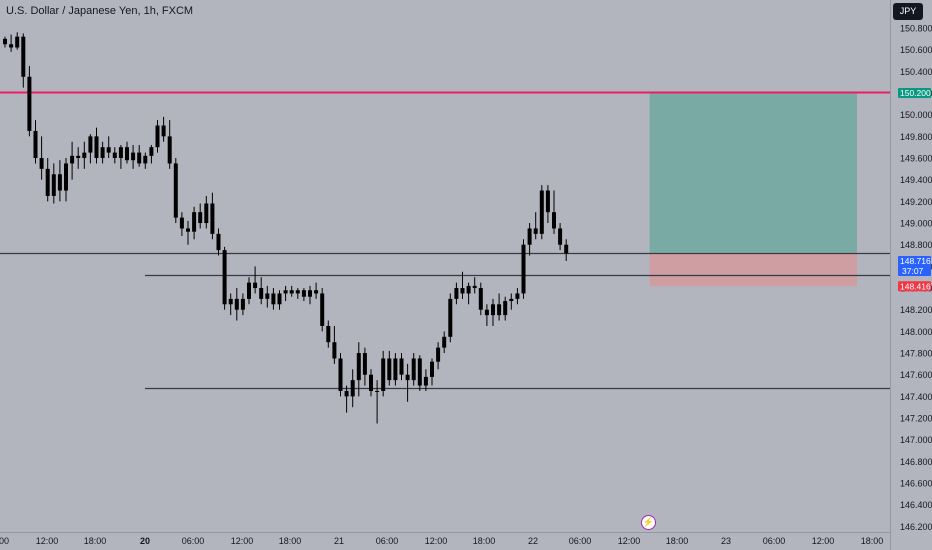  Describe the element at coordinates (916, 440) in the screenshot. I see `y-tick-label: 147.000` at that location.